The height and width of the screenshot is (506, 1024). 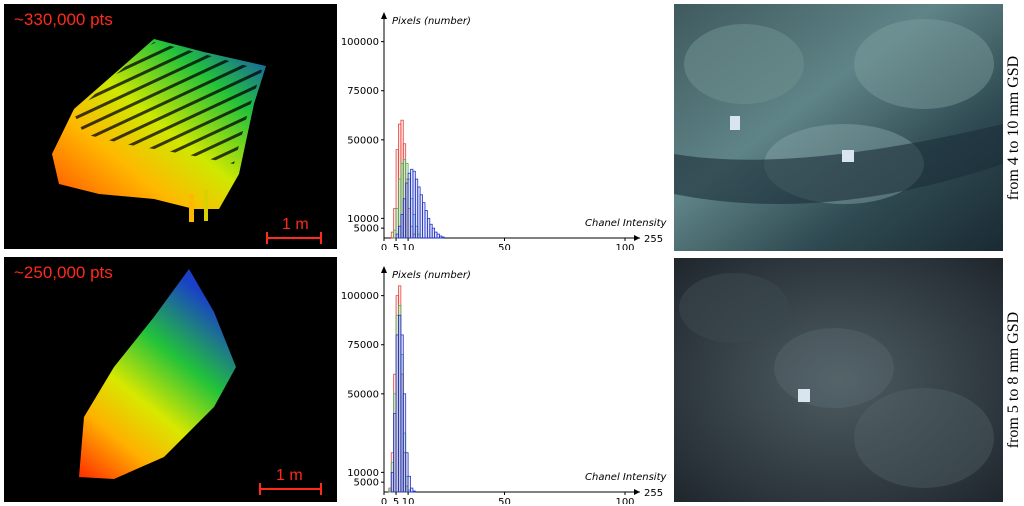 I want to click on point-count-label: ~250,000 pts, so click(x=63, y=272).